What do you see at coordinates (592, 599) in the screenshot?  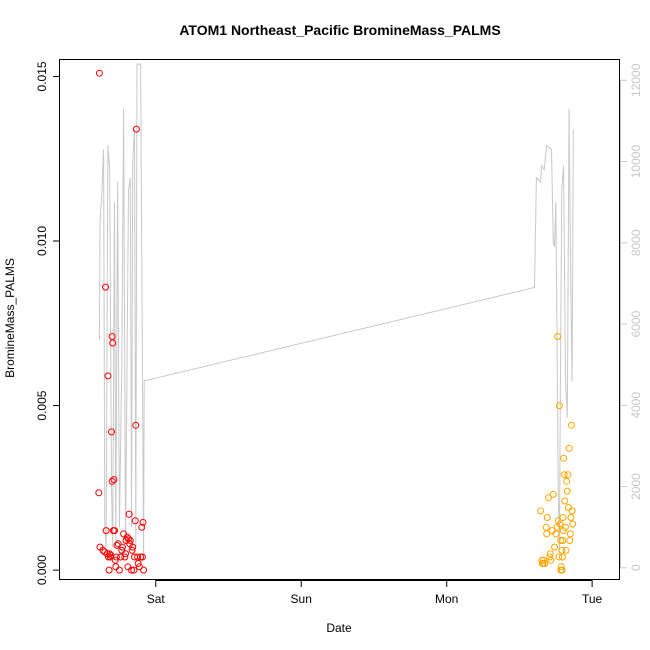 I see `x-tick-label: Tue` at bounding box center [592, 599].